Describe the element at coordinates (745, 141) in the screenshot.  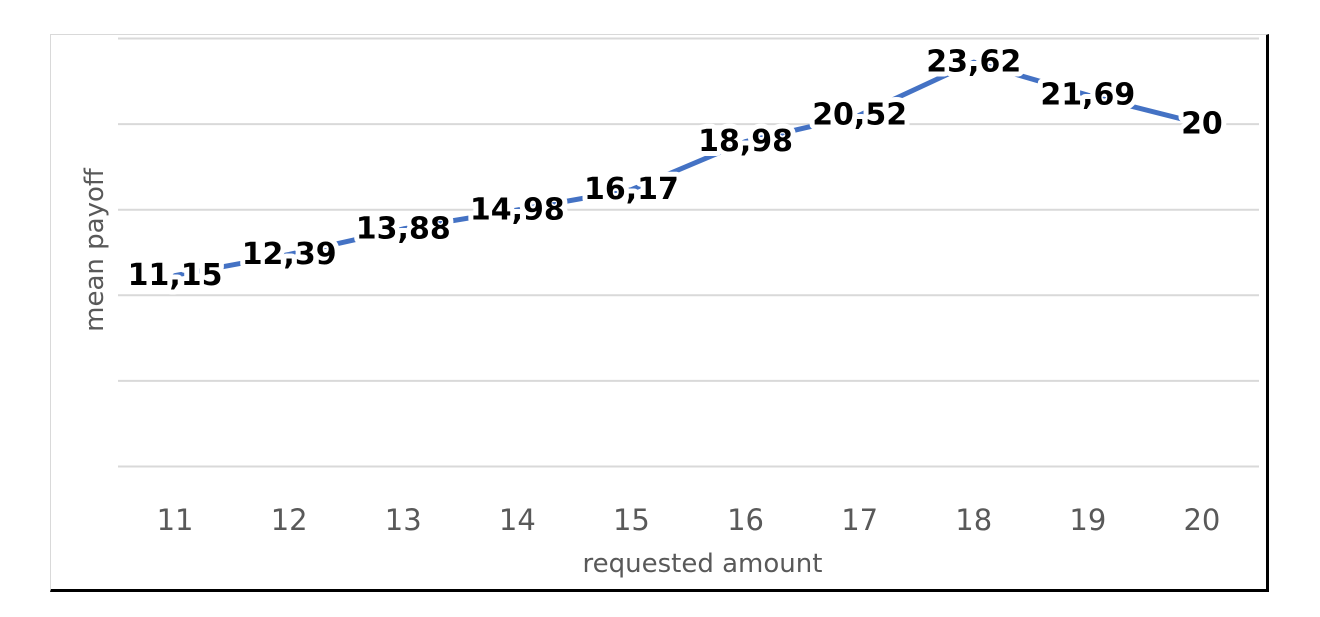
I see `data-label-16: 18,98` at that location.